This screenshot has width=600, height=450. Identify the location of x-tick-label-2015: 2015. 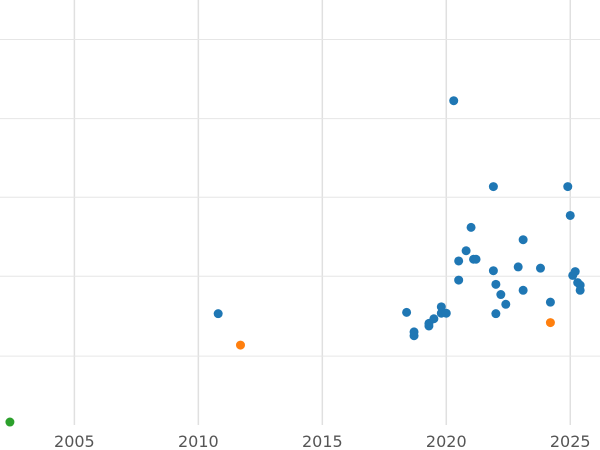
(322, 441).